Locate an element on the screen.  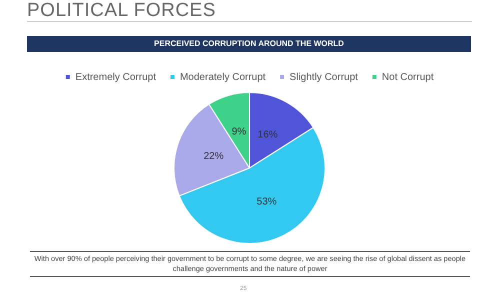
chart-title: POLITICAL FORCES is located at coordinates (121, 11).